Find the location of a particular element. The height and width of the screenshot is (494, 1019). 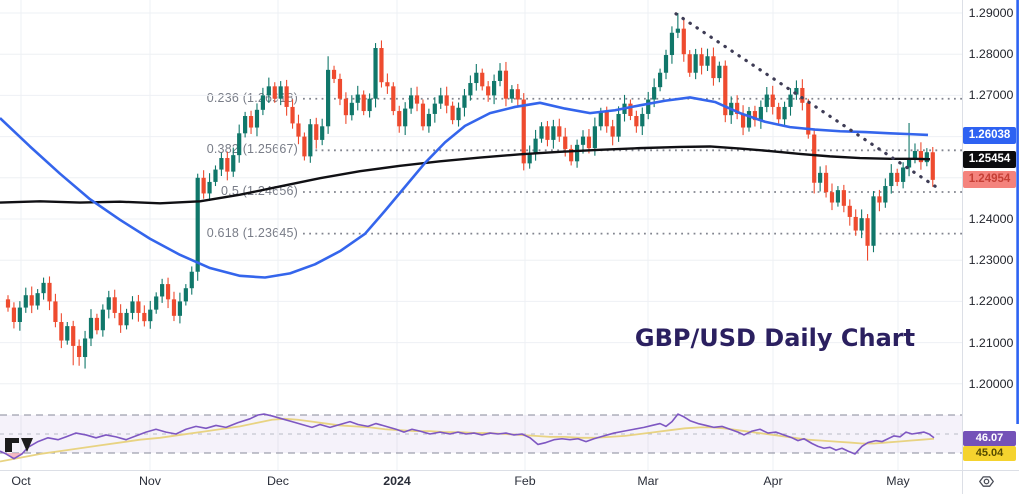

fib-label-0382: 0.382 (1.25667) is located at coordinates (252, 149).